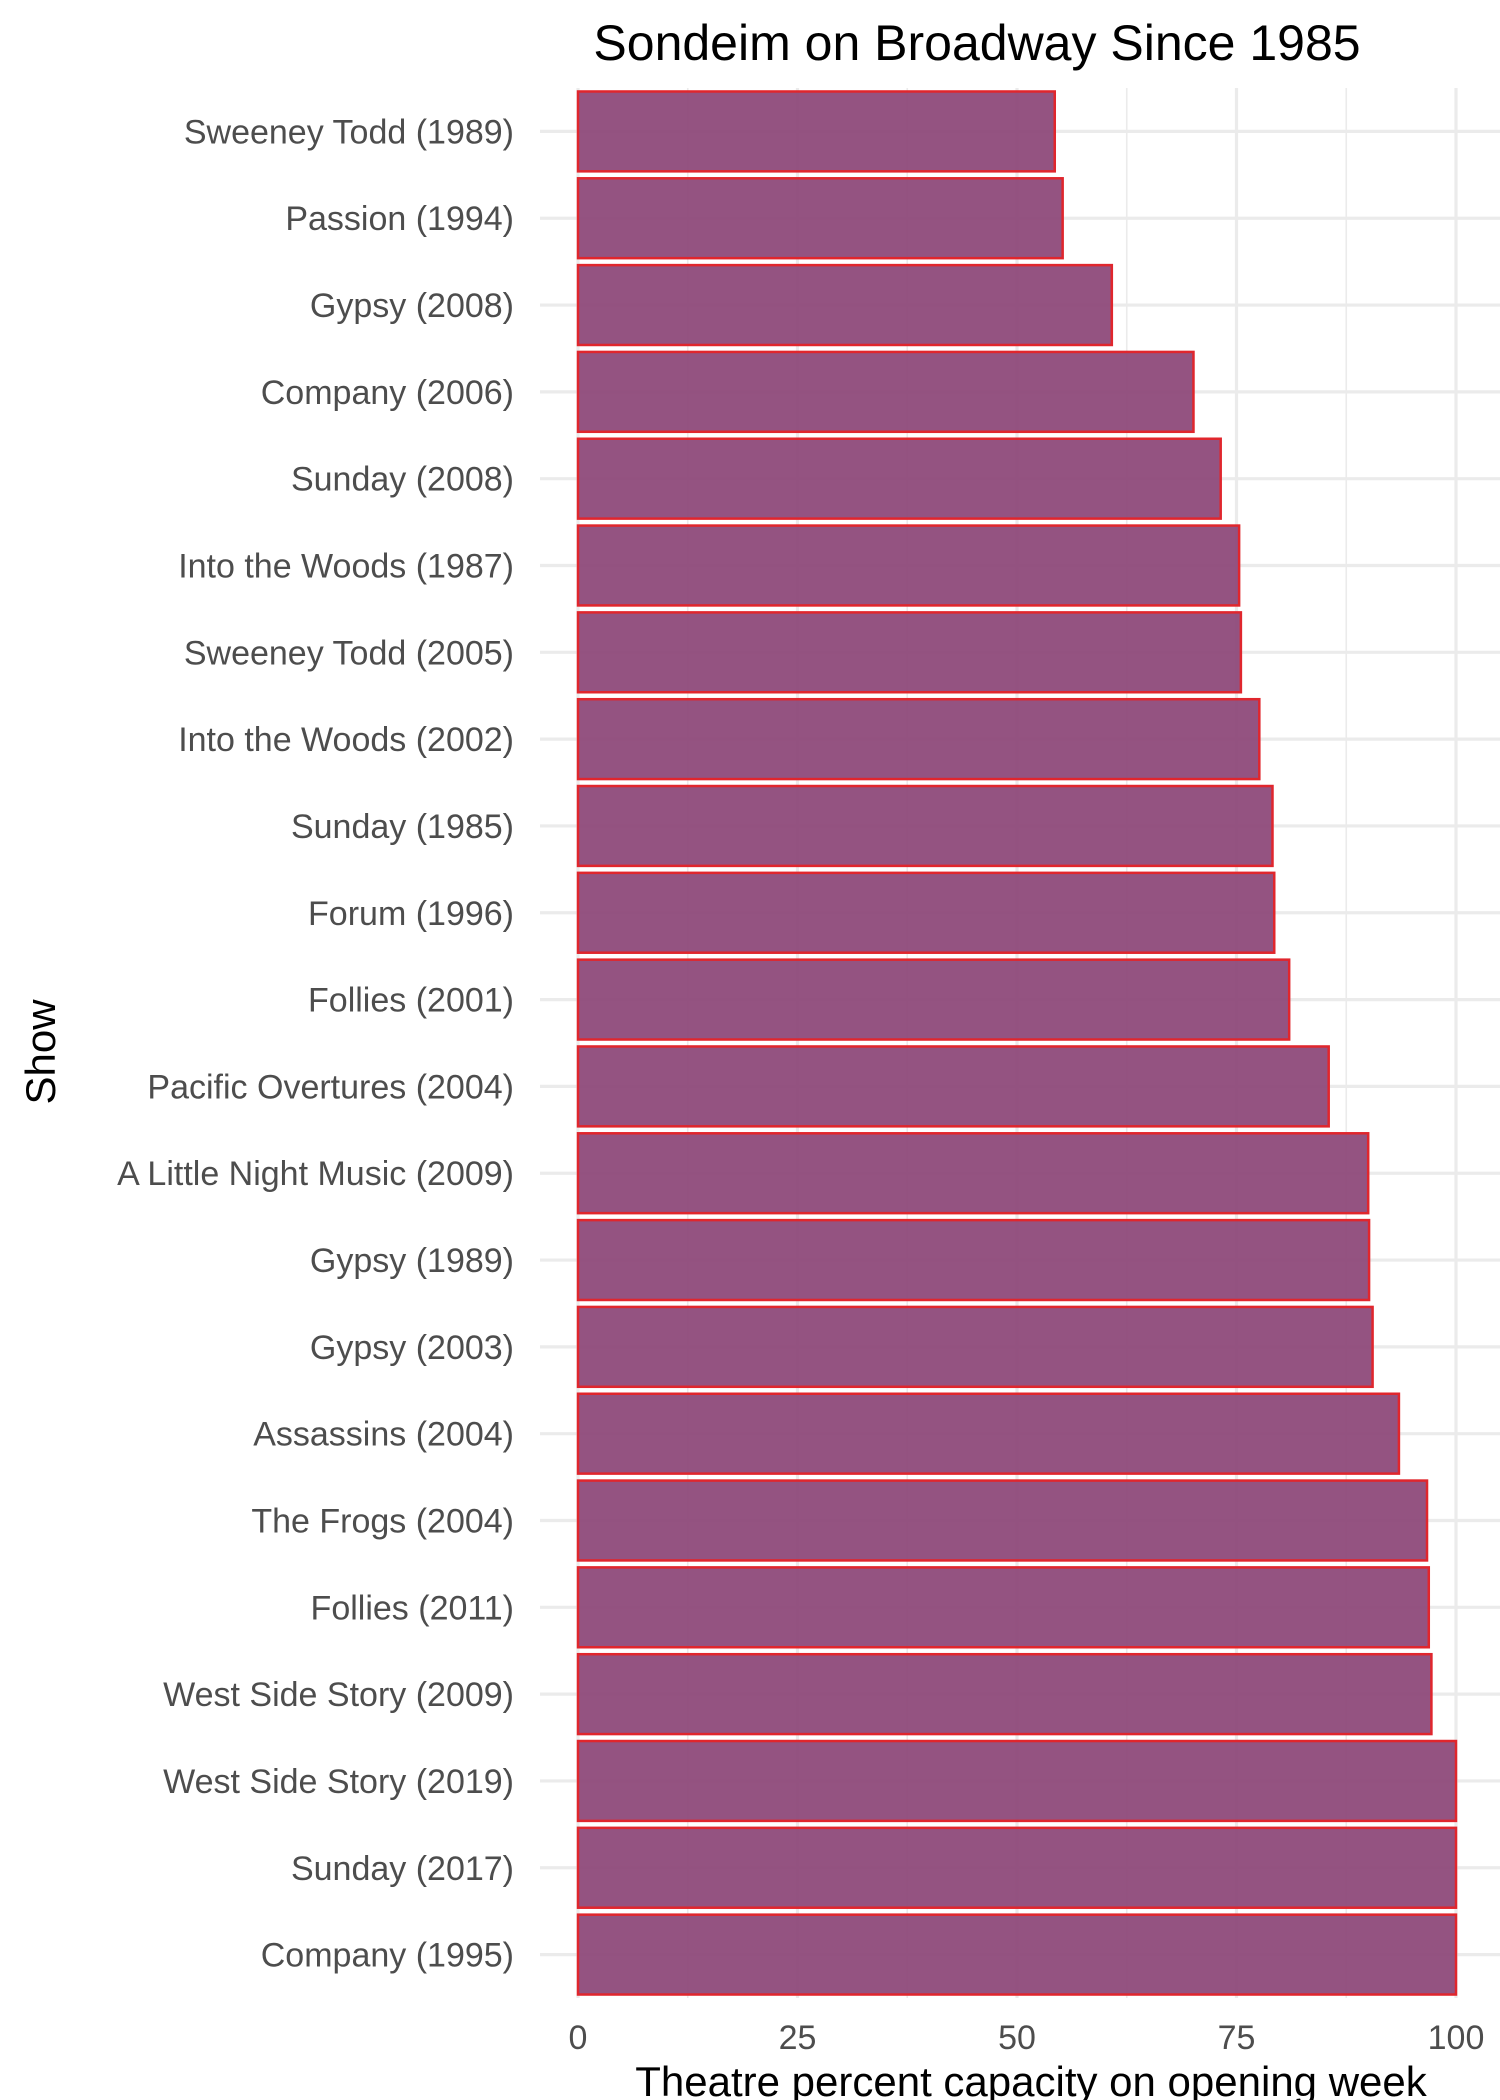 The width and height of the screenshot is (1500, 2100). I want to click on y-tick-label: Gypsy (2008), so click(412, 306).